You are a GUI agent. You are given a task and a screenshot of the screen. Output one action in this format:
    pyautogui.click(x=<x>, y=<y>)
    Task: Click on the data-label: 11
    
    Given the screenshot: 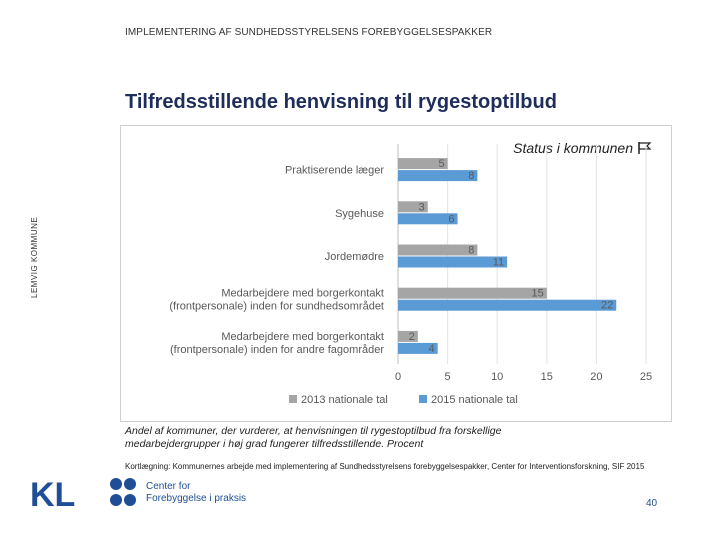 What is the action you would take?
    pyautogui.click(x=498, y=263)
    